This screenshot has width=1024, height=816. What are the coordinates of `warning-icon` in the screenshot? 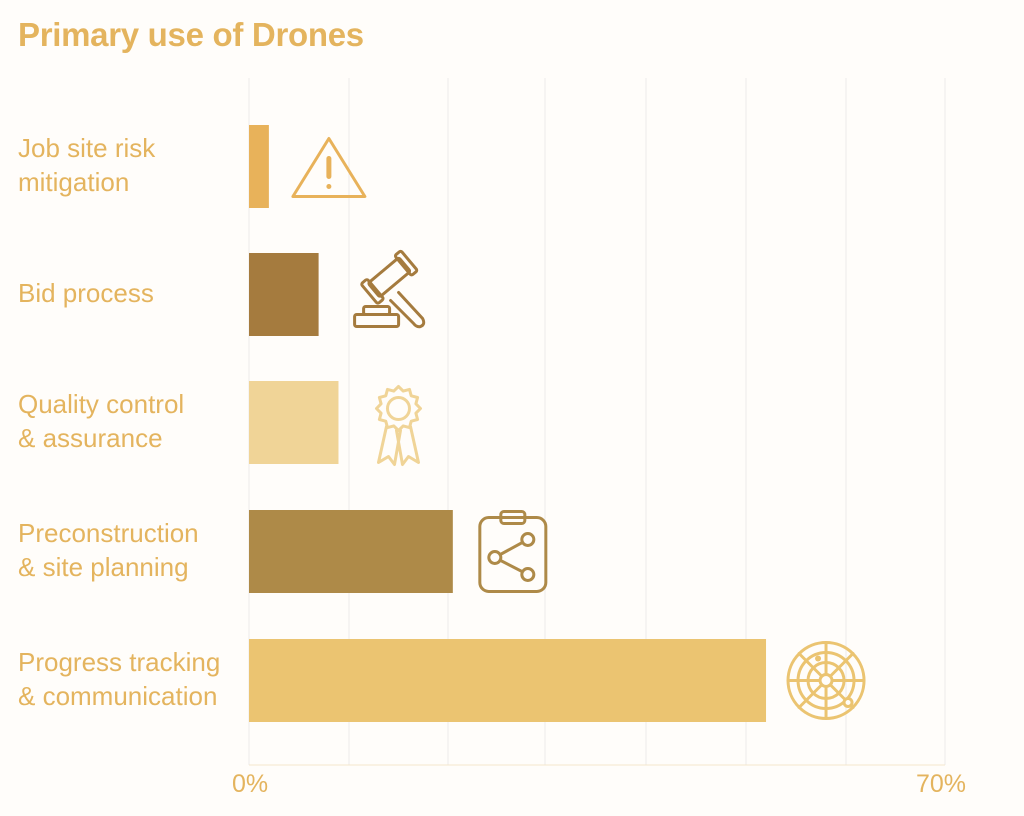 It's located at (329, 167).